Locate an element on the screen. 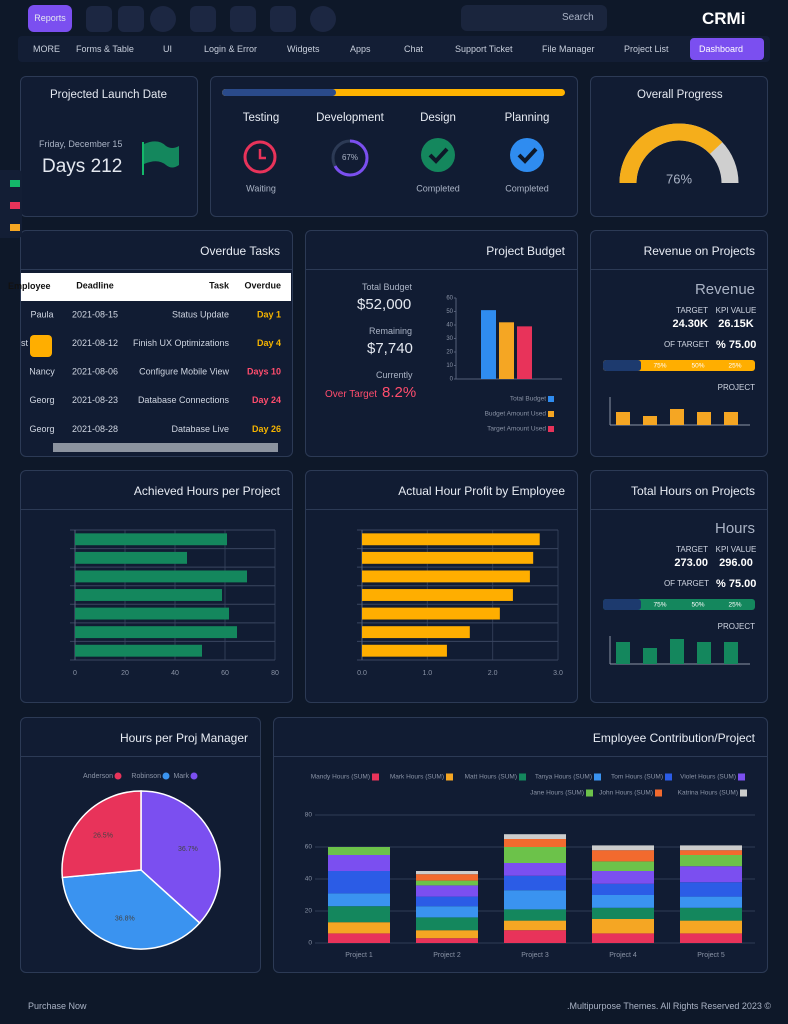  x-tick-label: Project 3 is located at coordinates (535, 955).